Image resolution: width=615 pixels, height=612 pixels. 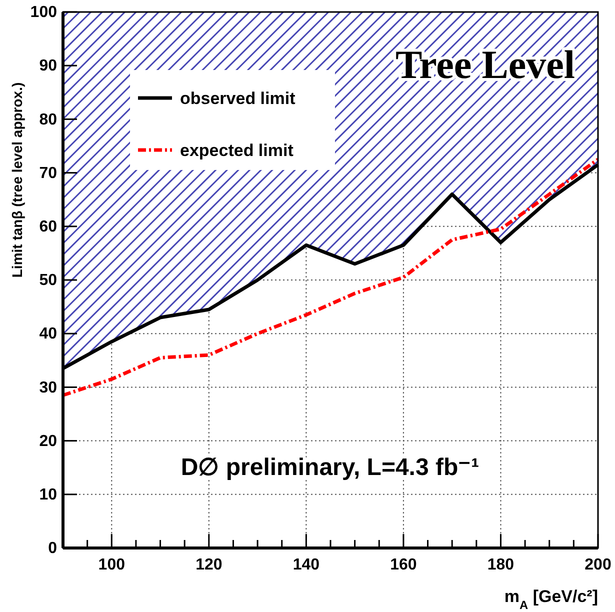 I want to click on y-tick-label: 100, so click(x=44, y=13).